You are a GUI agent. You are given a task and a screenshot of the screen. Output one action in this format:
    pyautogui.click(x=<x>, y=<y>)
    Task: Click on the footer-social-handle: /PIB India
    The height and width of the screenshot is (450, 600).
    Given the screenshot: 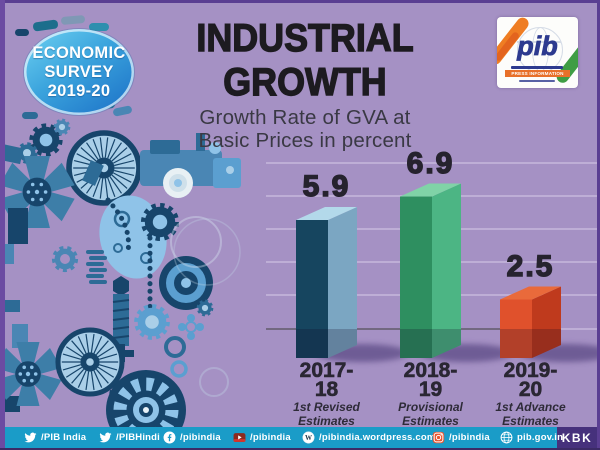 What is the action you would take?
    pyautogui.click(x=64, y=437)
    